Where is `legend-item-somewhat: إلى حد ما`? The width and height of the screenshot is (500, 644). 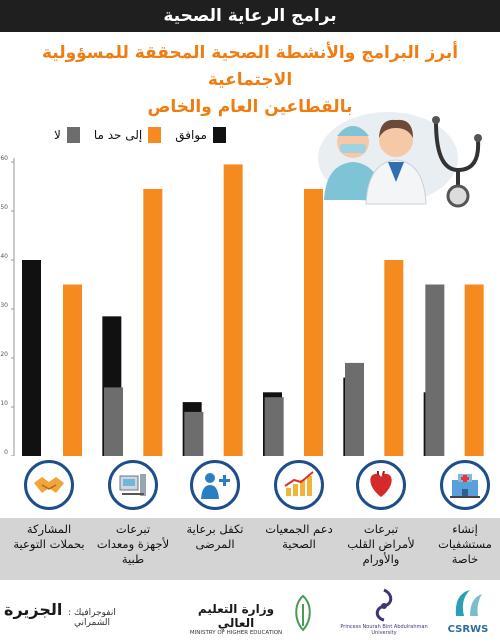
legend-item-somewhat: إلى حد ما is located at coordinates (127, 135).